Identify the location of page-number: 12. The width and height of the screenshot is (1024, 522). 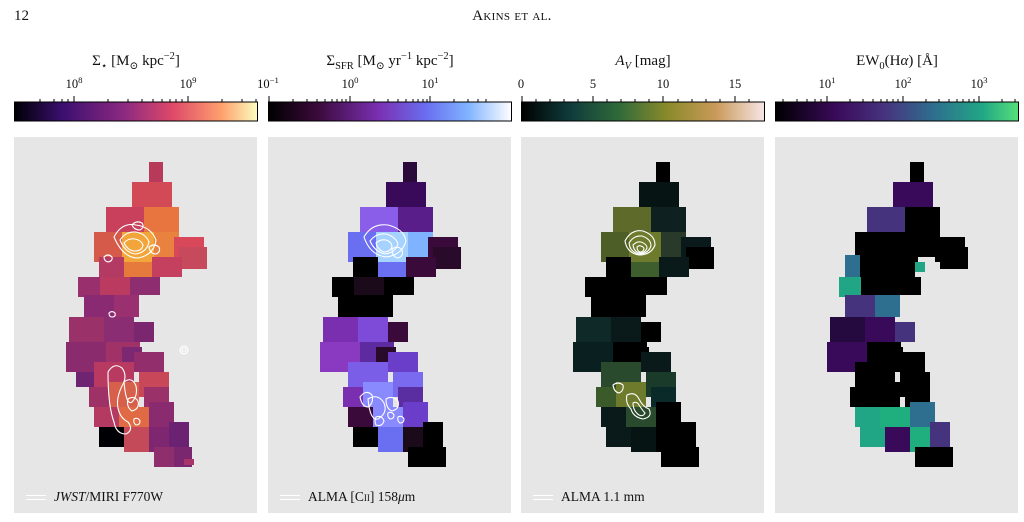
(21, 16).